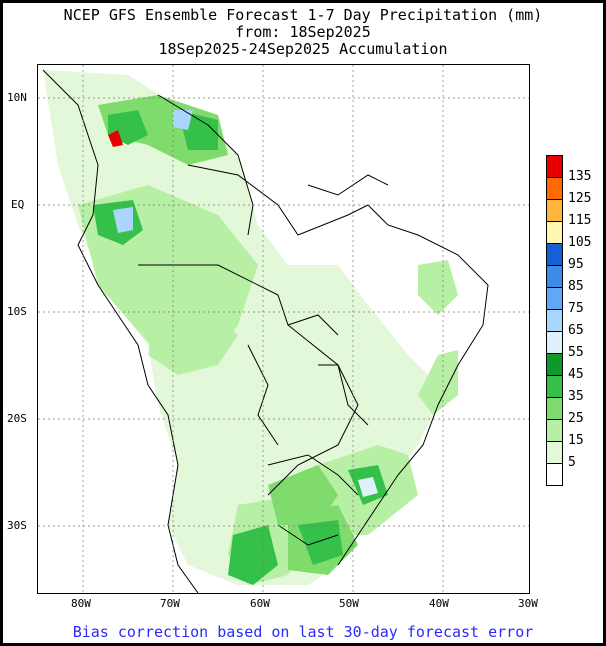 The image size is (606, 646). What do you see at coordinates (349, 603) in the screenshot?
I see `lon-label-50w: 50W` at bounding box center [349, 603].